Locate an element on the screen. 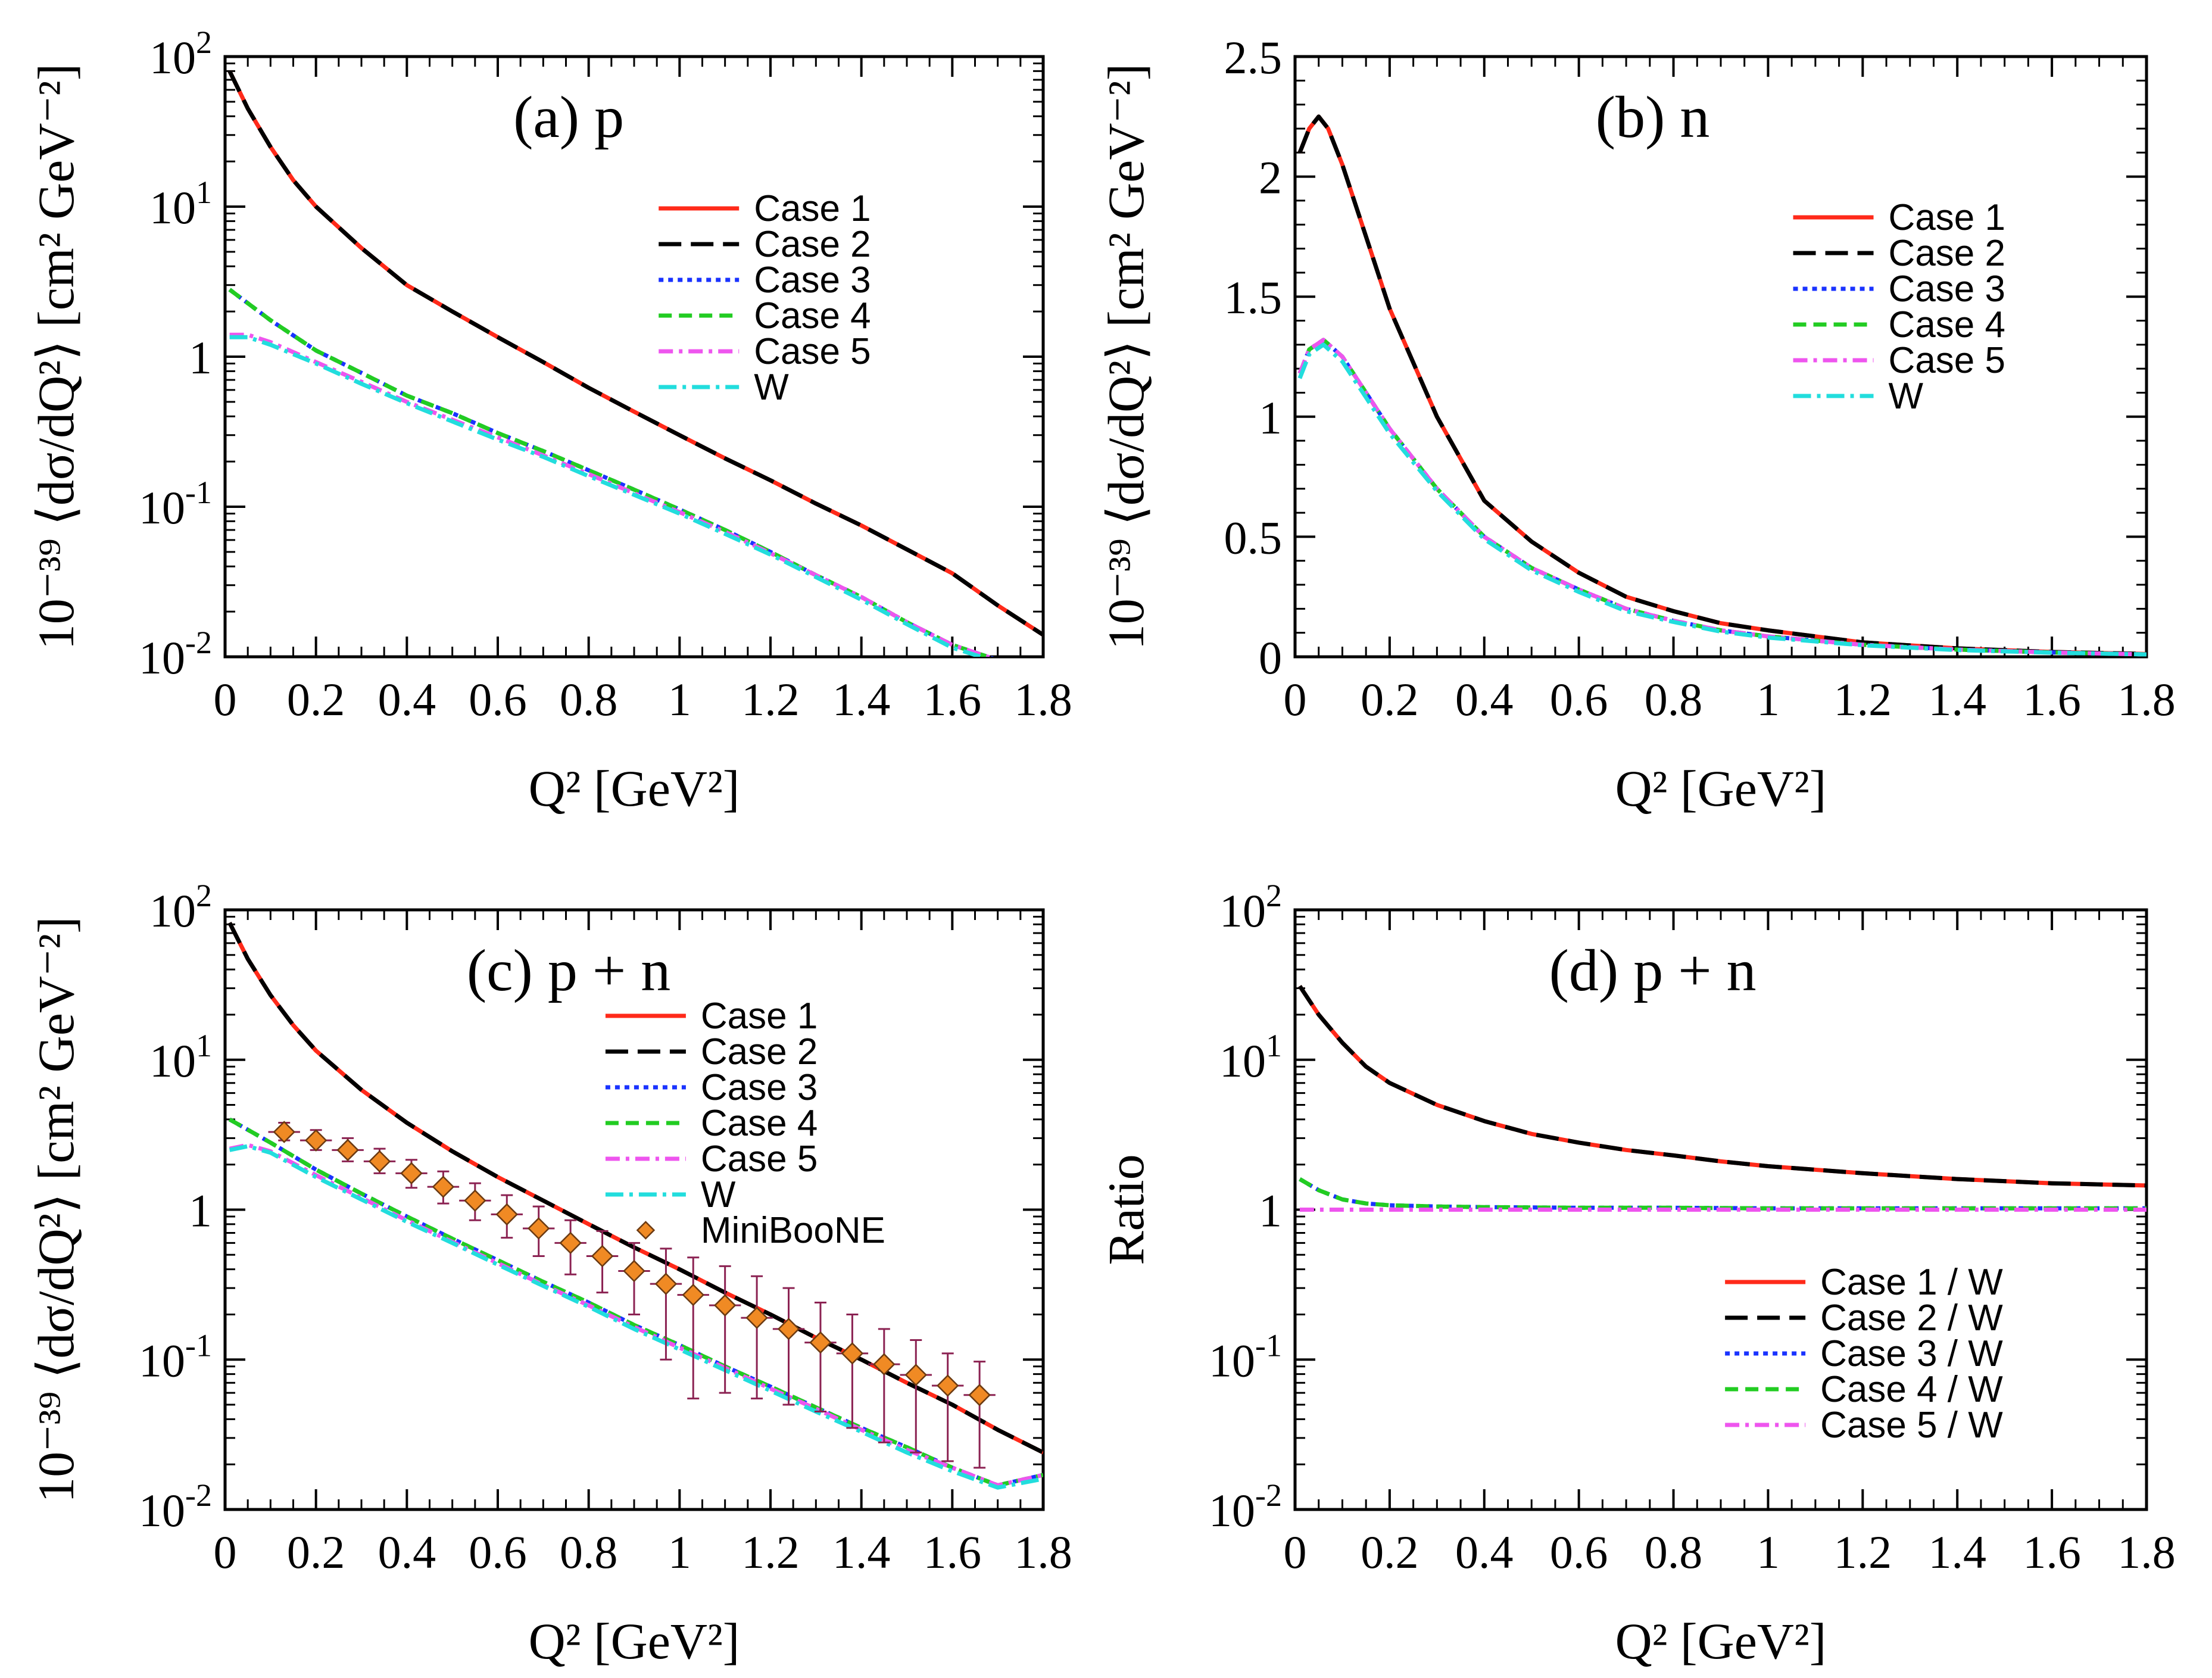 The image size is (2212, 1678). legend-swatch is located at coordinates (646, 1230).